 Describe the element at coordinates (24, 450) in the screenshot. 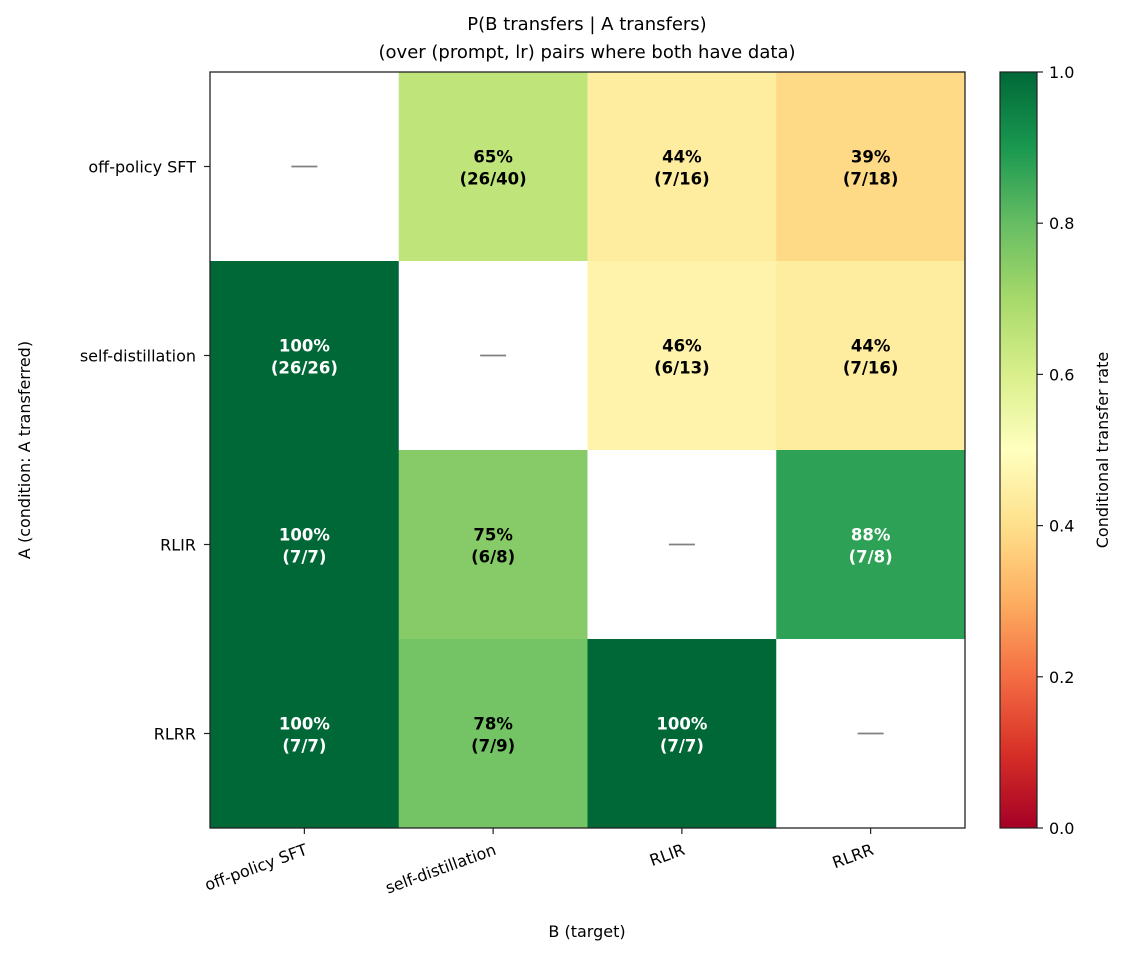

I see `y-axis-label: A (condition: A transferred)` at that location.